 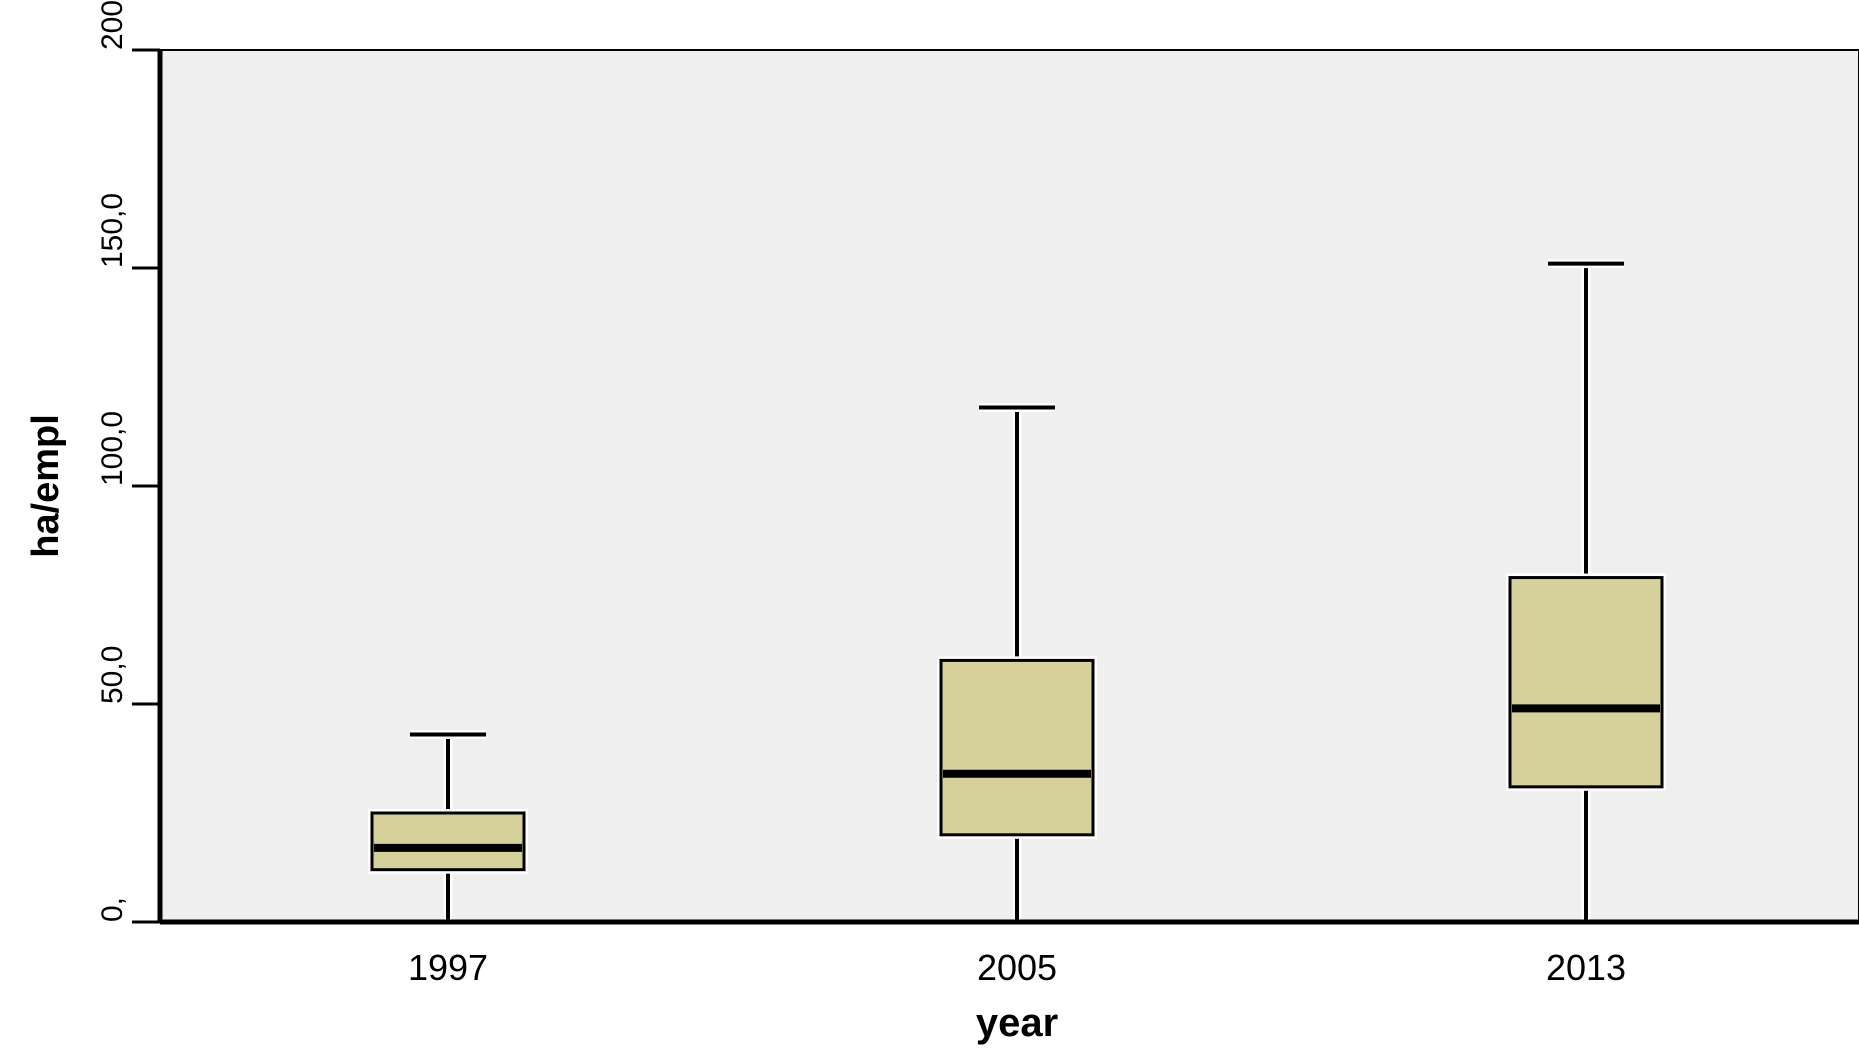 I want to click on box-2013, so click(x=1586, y=591).